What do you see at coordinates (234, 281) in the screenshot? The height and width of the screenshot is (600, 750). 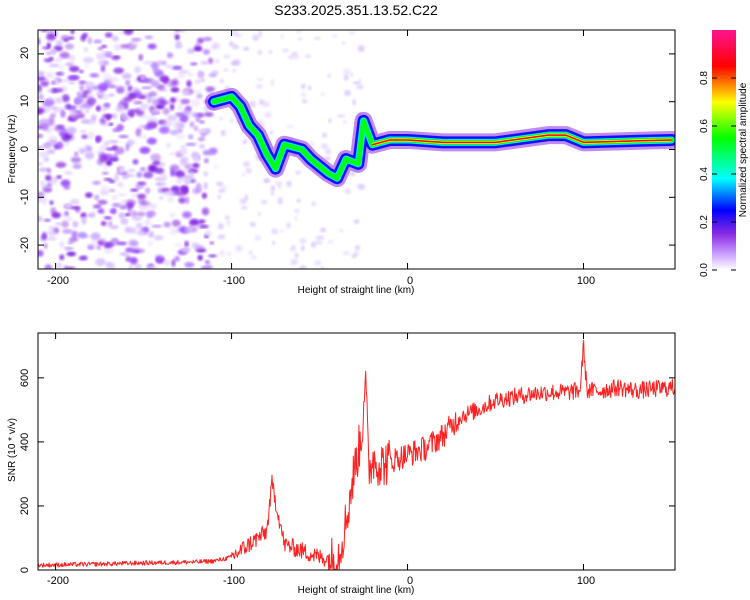 I see `spec-xtick-label: -100` at bounding box center [234, 281].